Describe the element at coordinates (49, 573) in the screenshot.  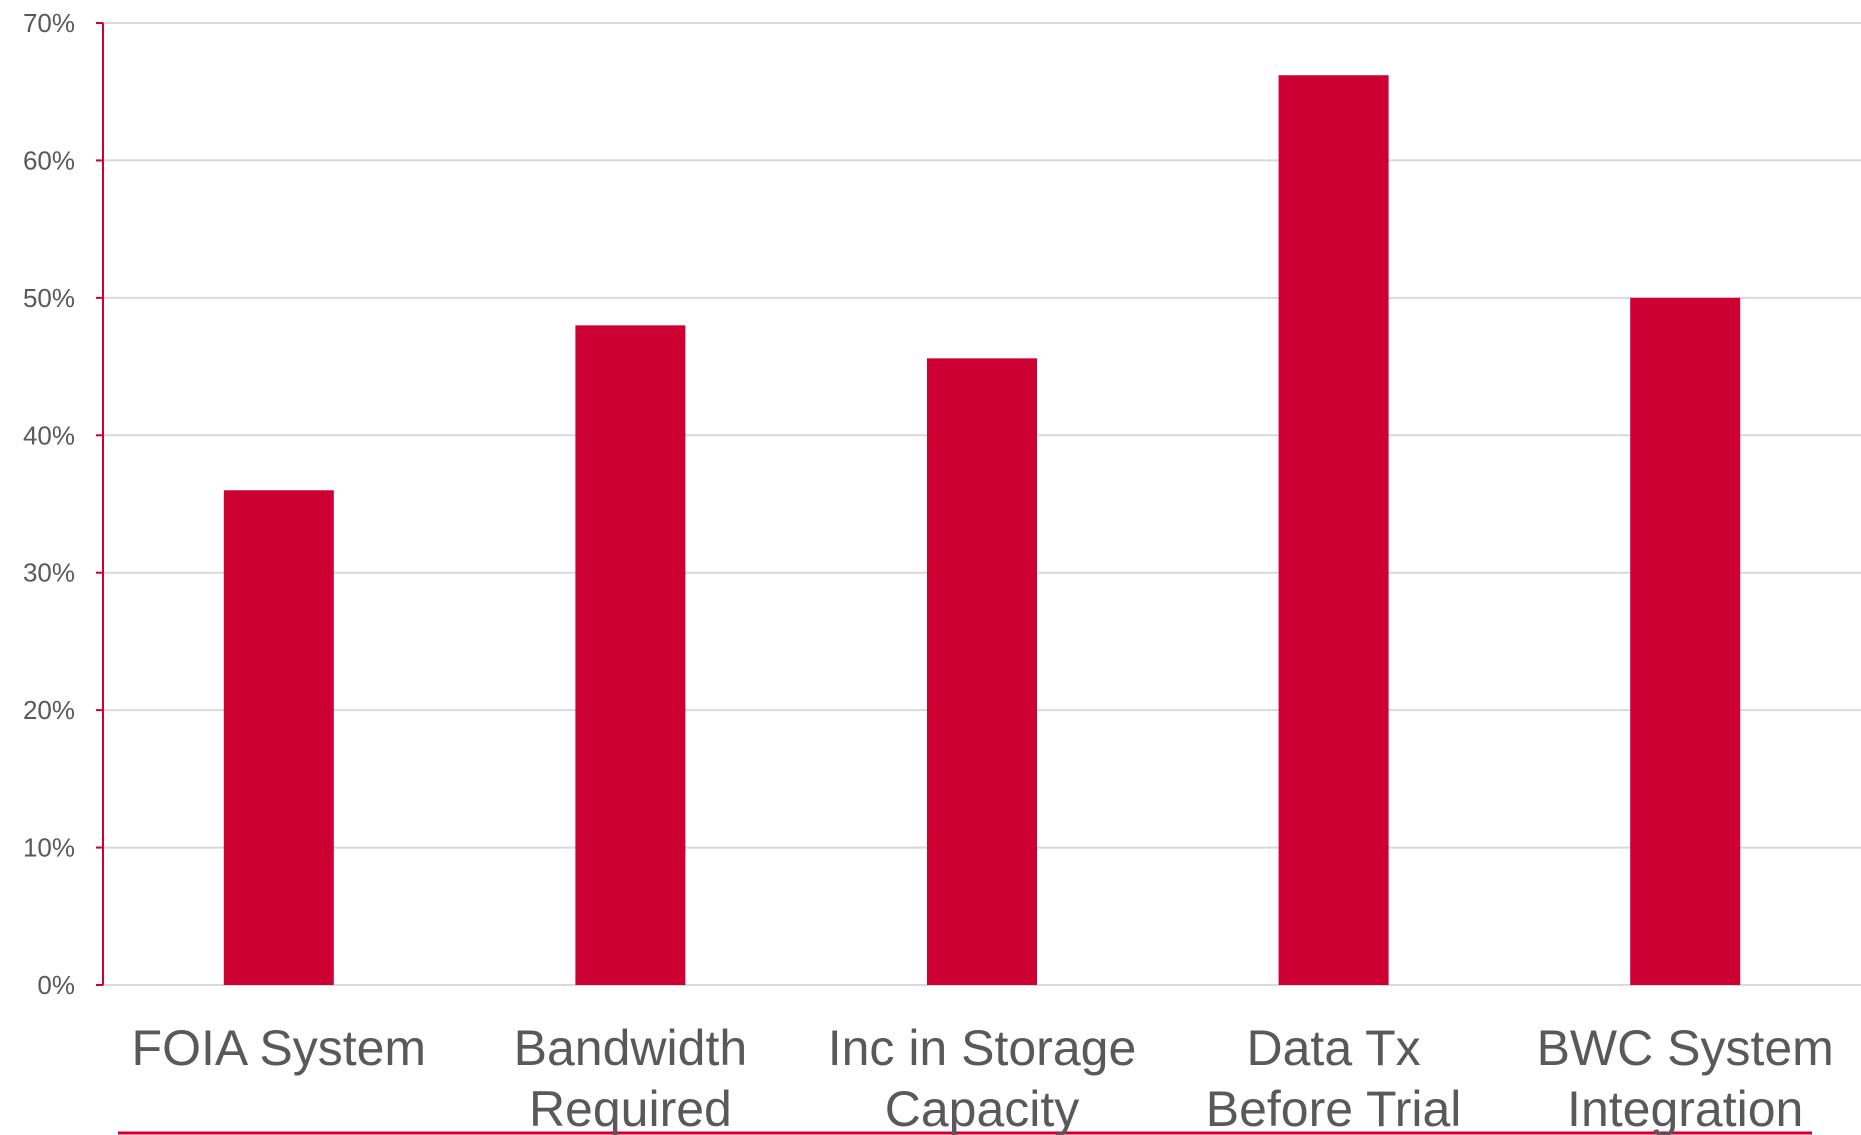
I see `y-tick-label: 30%` at that location.